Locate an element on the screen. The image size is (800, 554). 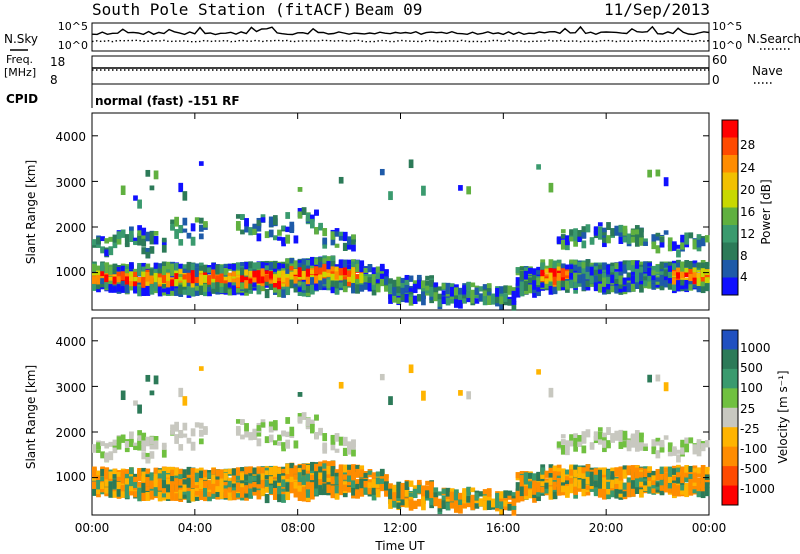
nsearch-trace is located at coordinates (400, 41).